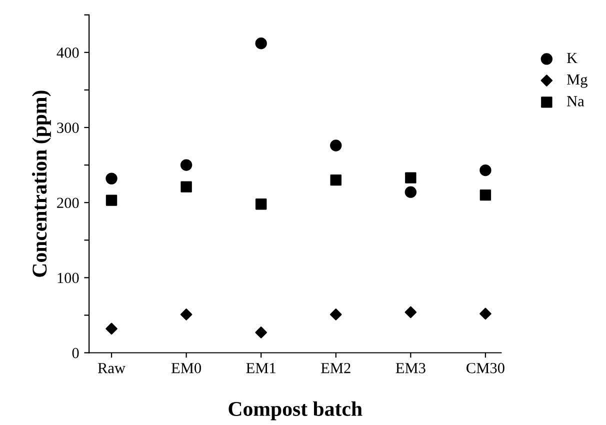  Describe the element at coordinates (68, 278) in the screenshot. I see `y-tick-label: 100` at that location.